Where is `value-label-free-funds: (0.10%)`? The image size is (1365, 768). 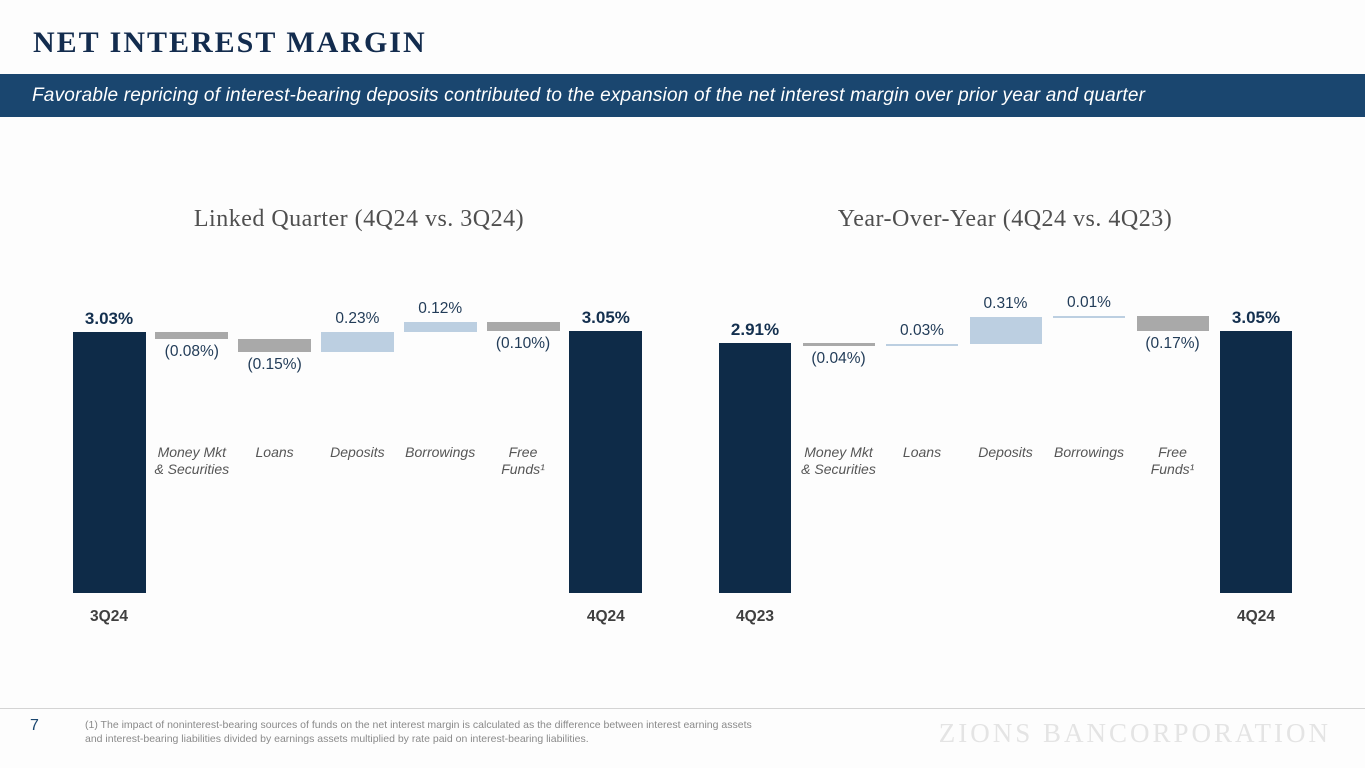 value-label-free-funds: (0.10%) is located at coordinates (523, 343).